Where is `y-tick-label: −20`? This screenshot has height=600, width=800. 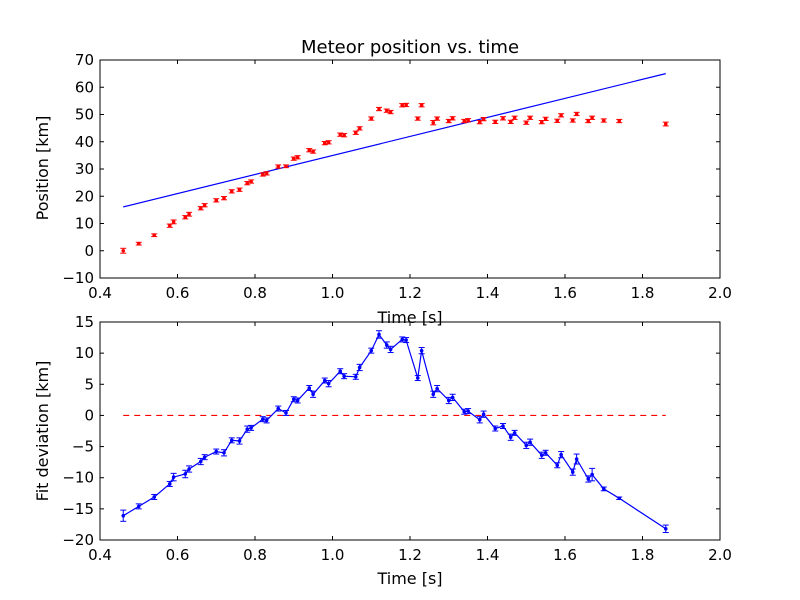 y-tick-label: −20 is located at coordinates (78, 540).